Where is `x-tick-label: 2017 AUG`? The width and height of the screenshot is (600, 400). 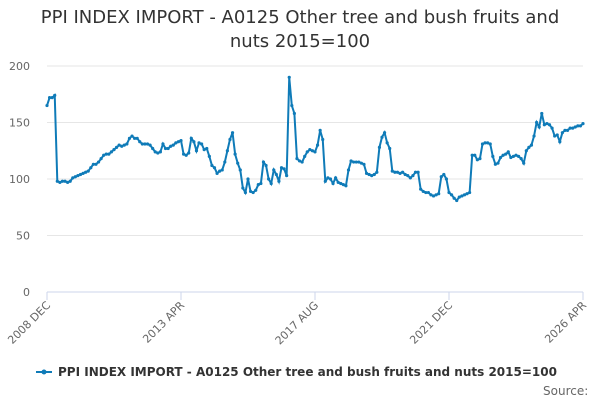 x-tick-label: 2017 AUG is located at coordinates (297, 323).